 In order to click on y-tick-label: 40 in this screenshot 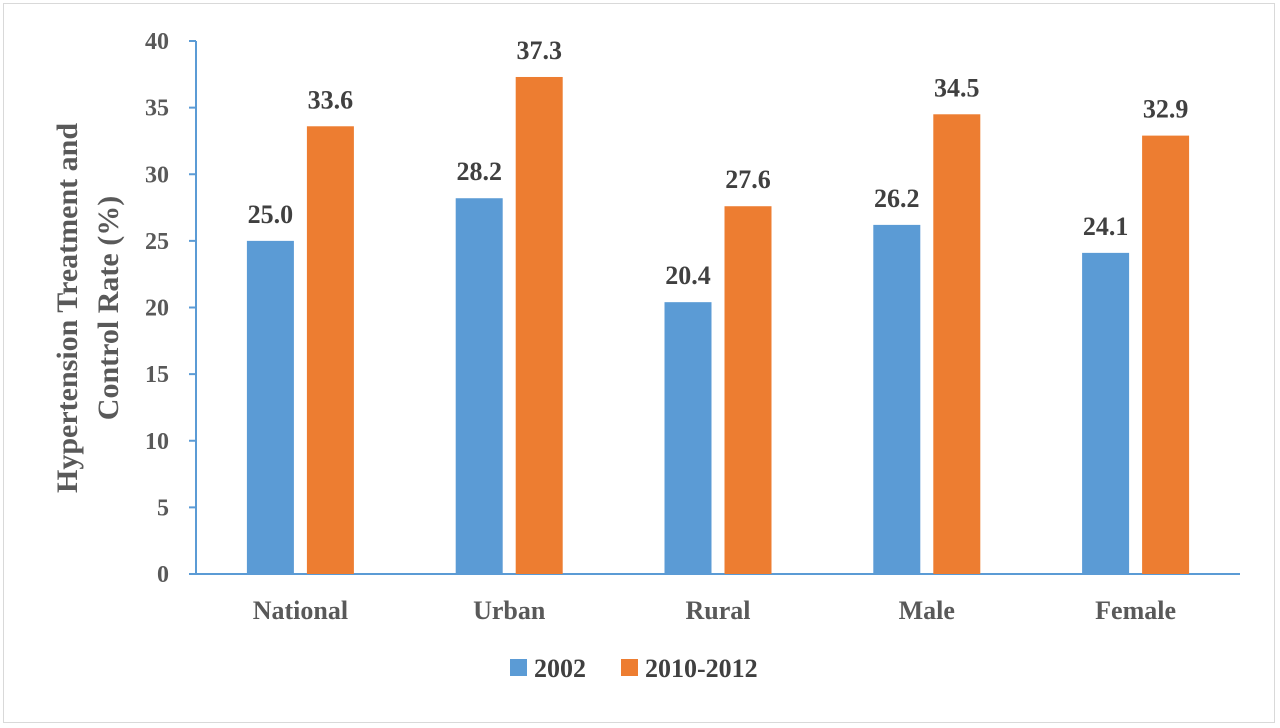, I will do `click(157, 42)`.